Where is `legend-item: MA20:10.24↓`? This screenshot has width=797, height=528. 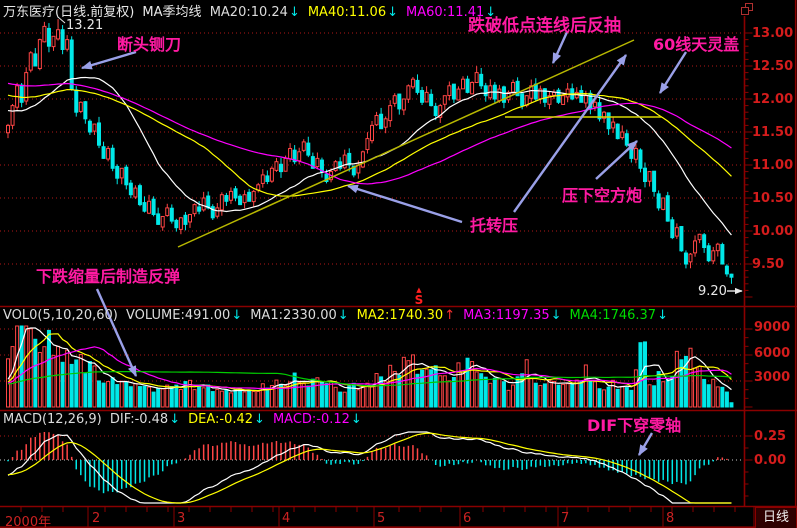
legend-item: MA20:10.24↓ is located at coordinates (254, 12).